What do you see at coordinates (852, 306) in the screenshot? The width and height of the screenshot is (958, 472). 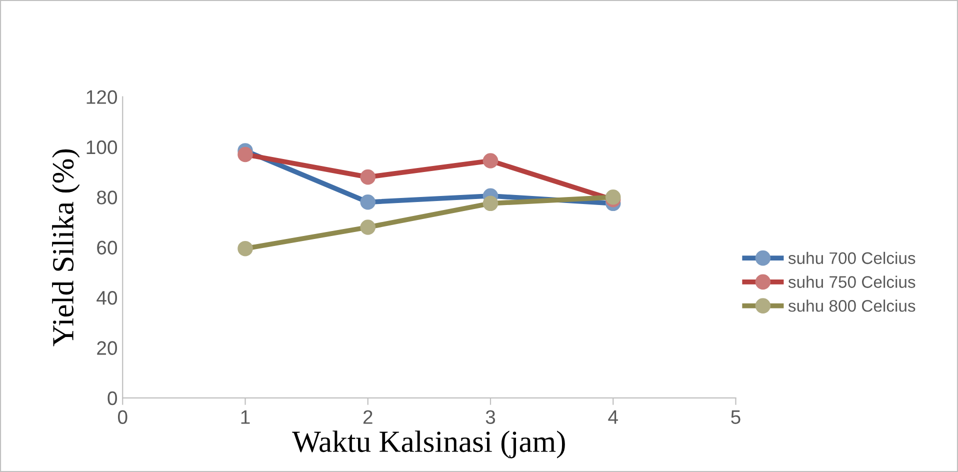 I see `legend-label: suhu 800 Celcius` at bounding box center [852, 306].